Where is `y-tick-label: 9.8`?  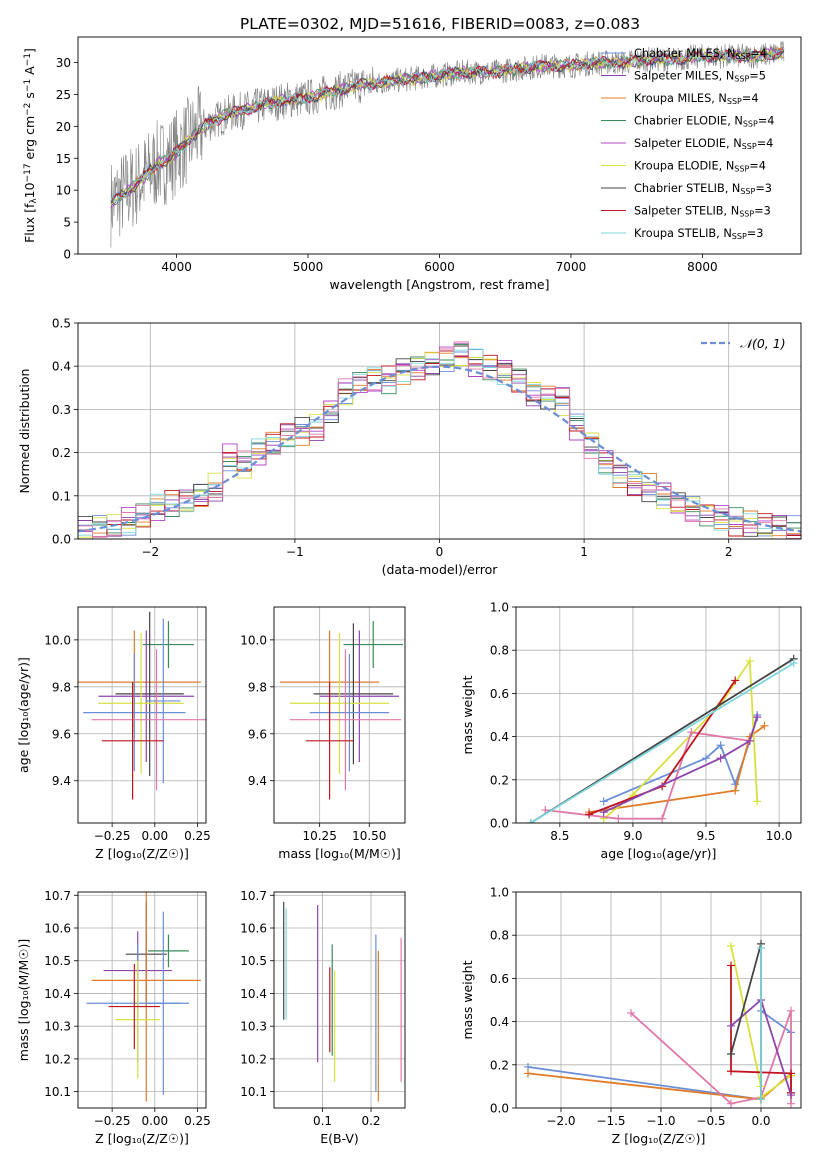 y-tick-label: 9.8 is located at coordinates (257, 687).